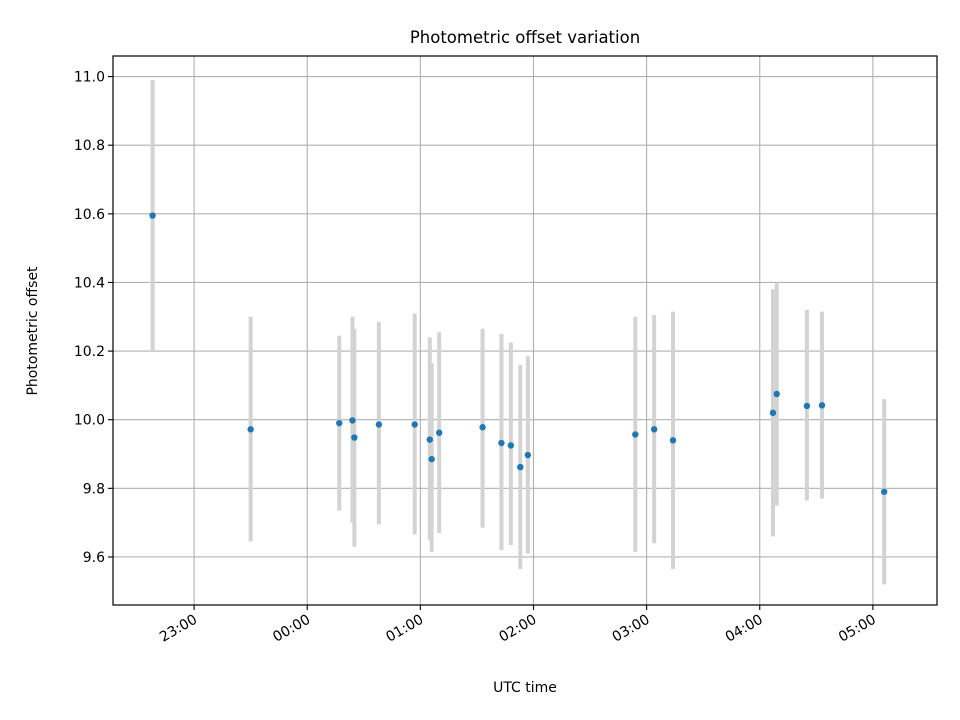 Image resolution: width=960 pixels, height=720 pixels. What do you see at coordinates (89, 352) in the screenshot?
I see `y-tick-label: 10.2` at bounding box center [89, 352].